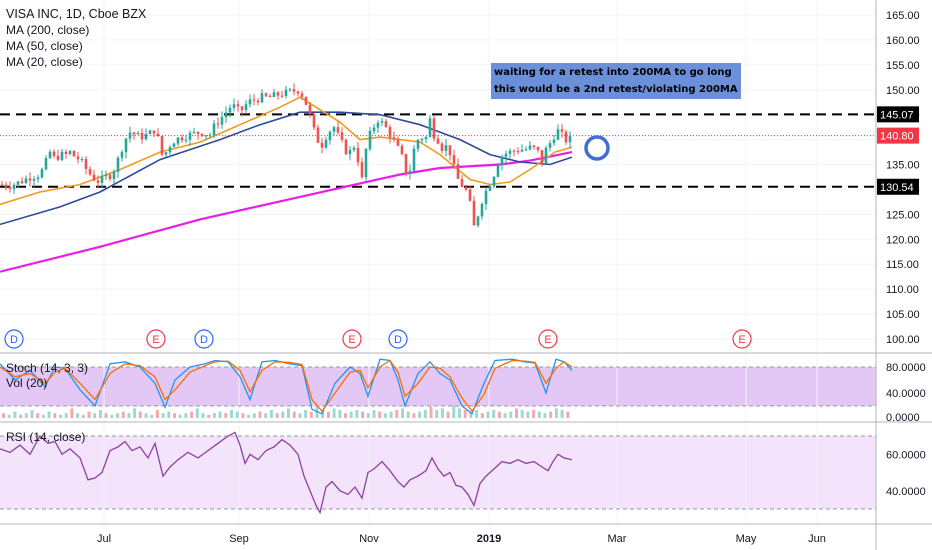  Describe the element at coordinates (76, 14) in the screenshot. I see `symbol-title: VISA INC, 1D, Cboe BZX` at that location.